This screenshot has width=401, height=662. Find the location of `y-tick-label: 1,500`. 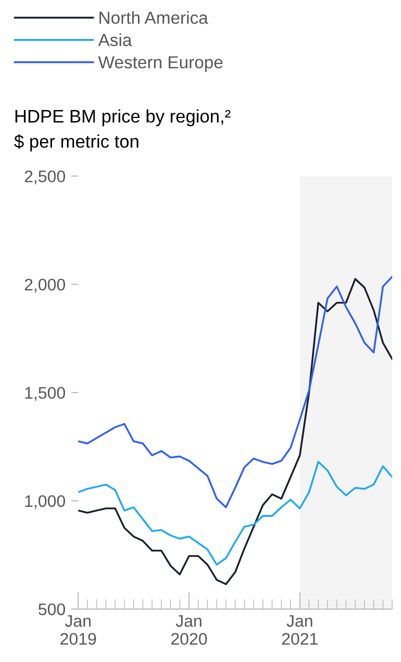

y-tick-label: 1,500 is located at coordinates (45, 393).